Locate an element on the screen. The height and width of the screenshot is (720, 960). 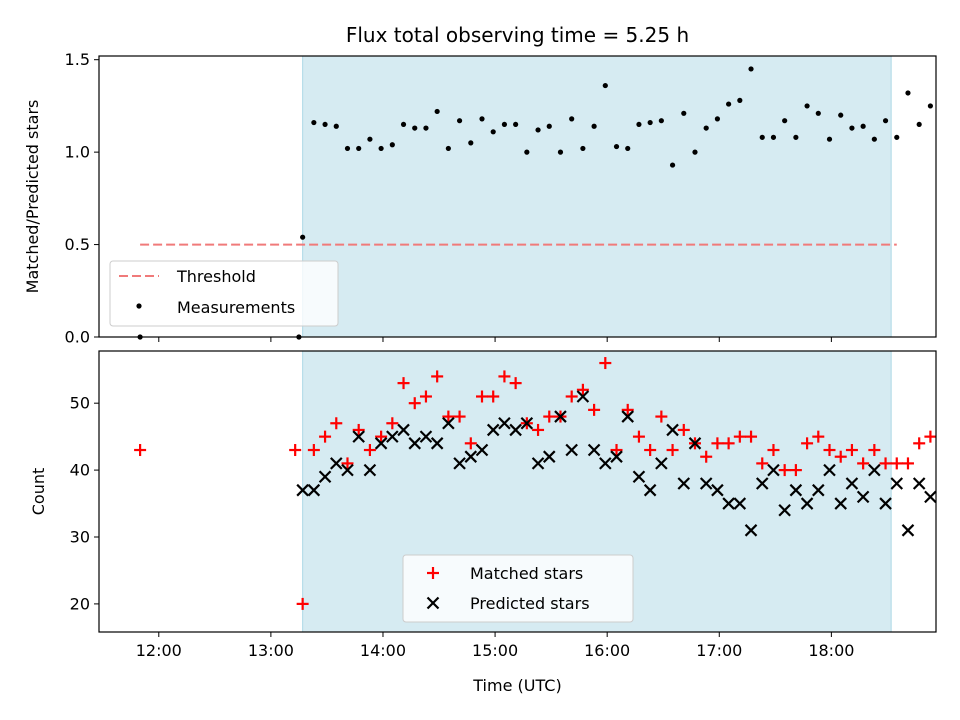
x-tick-label: 16:00 is located at coordinates (607, 650).